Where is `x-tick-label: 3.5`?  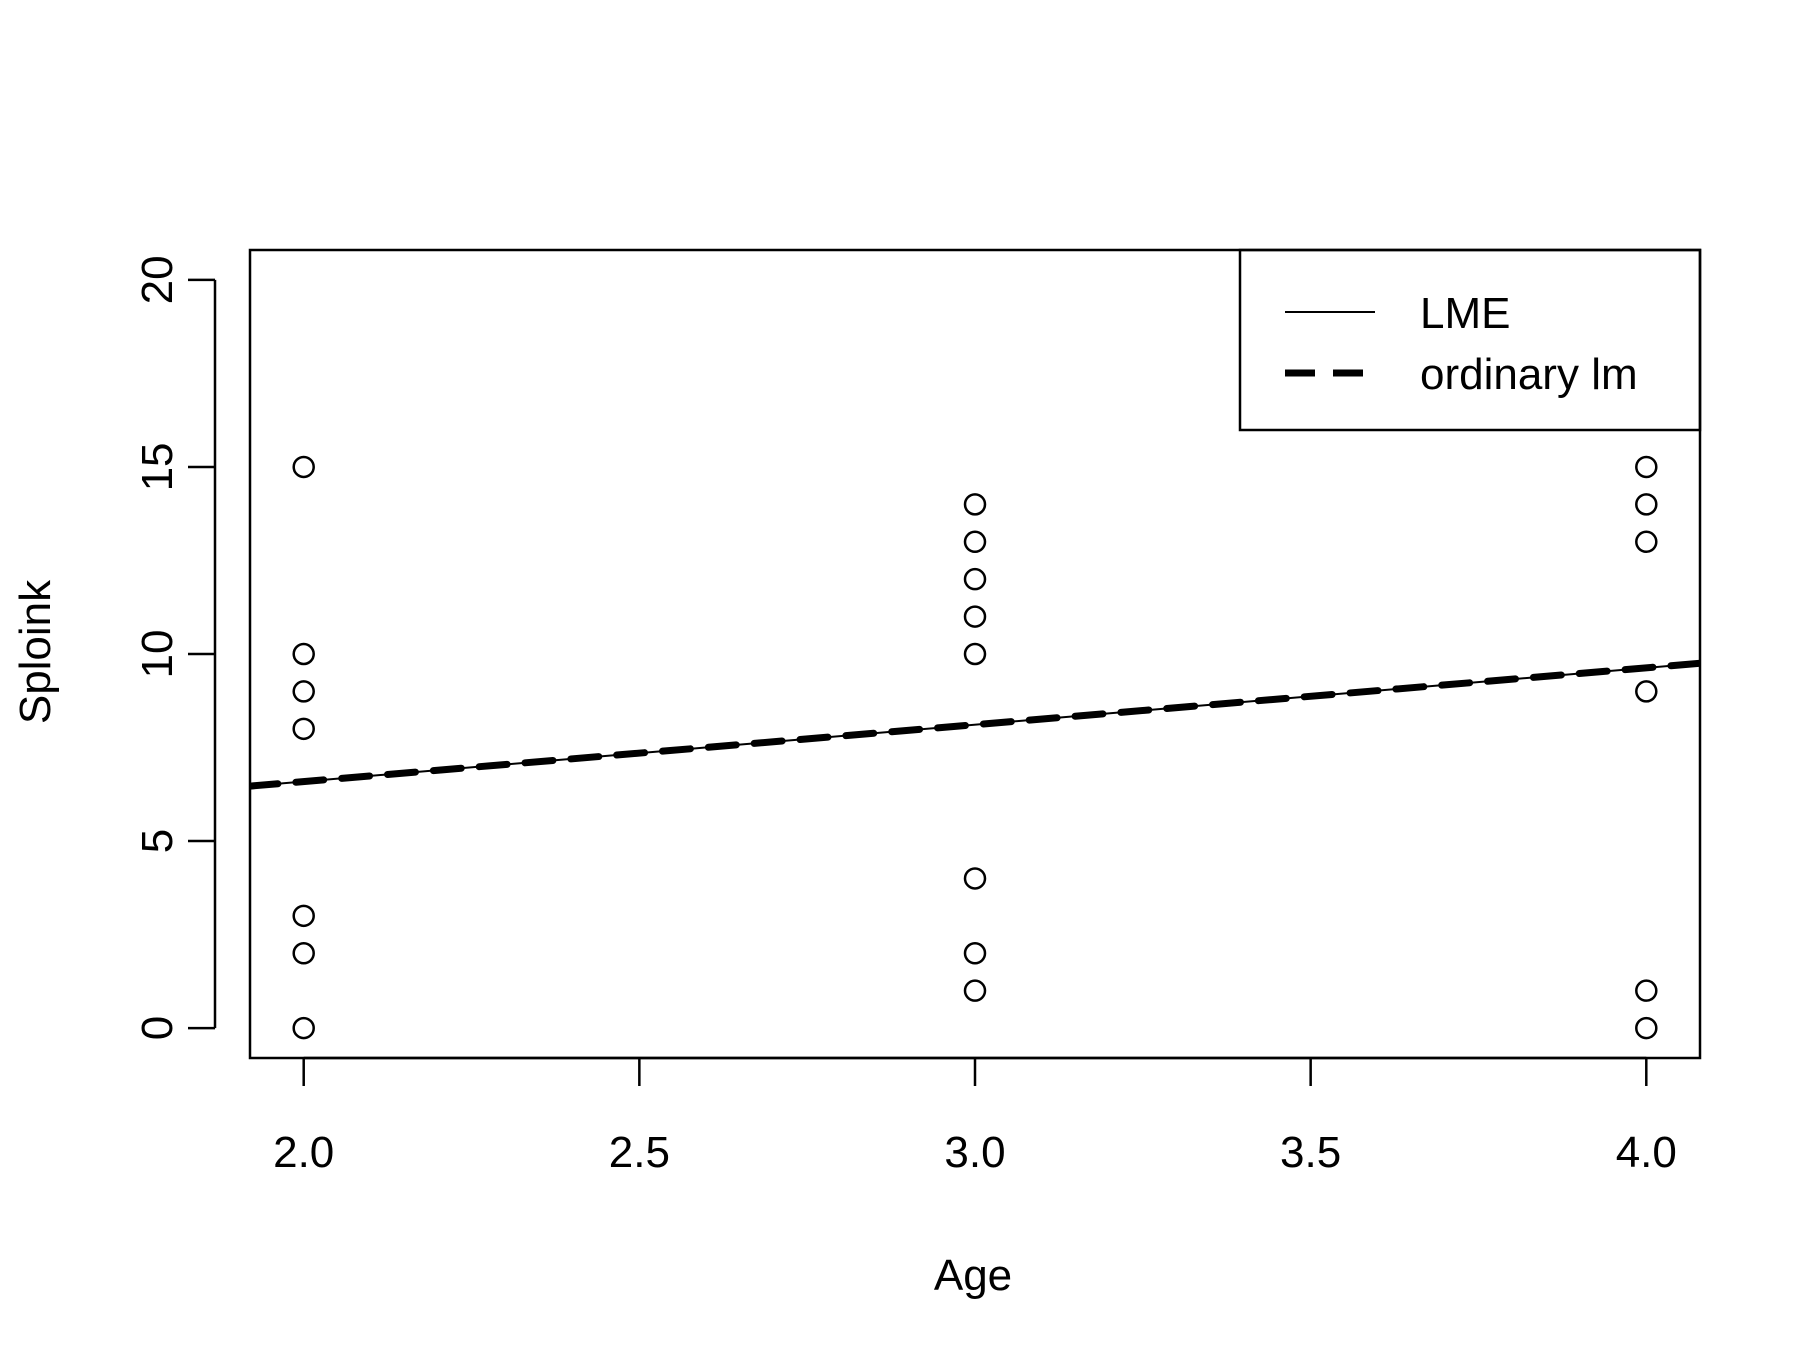
x-tick-label: 3.5 is located at coordinates (1310, 1152).